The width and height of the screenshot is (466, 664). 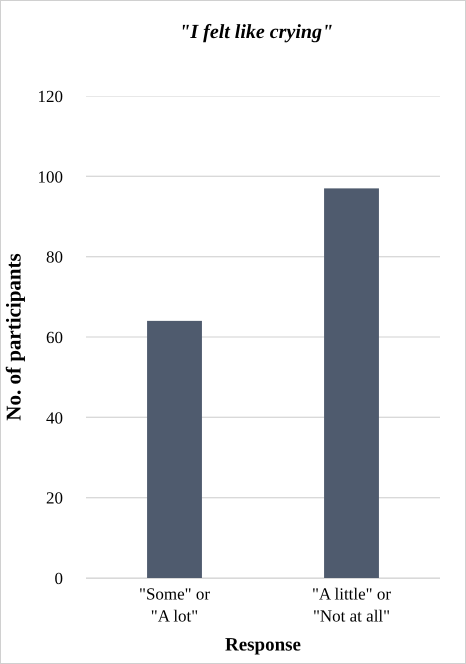 What do you see at coordinates (174, 605) in the screenshot?
I see `x-tick-label: "Some" or "A lot"` at bounding box center [174, 605].